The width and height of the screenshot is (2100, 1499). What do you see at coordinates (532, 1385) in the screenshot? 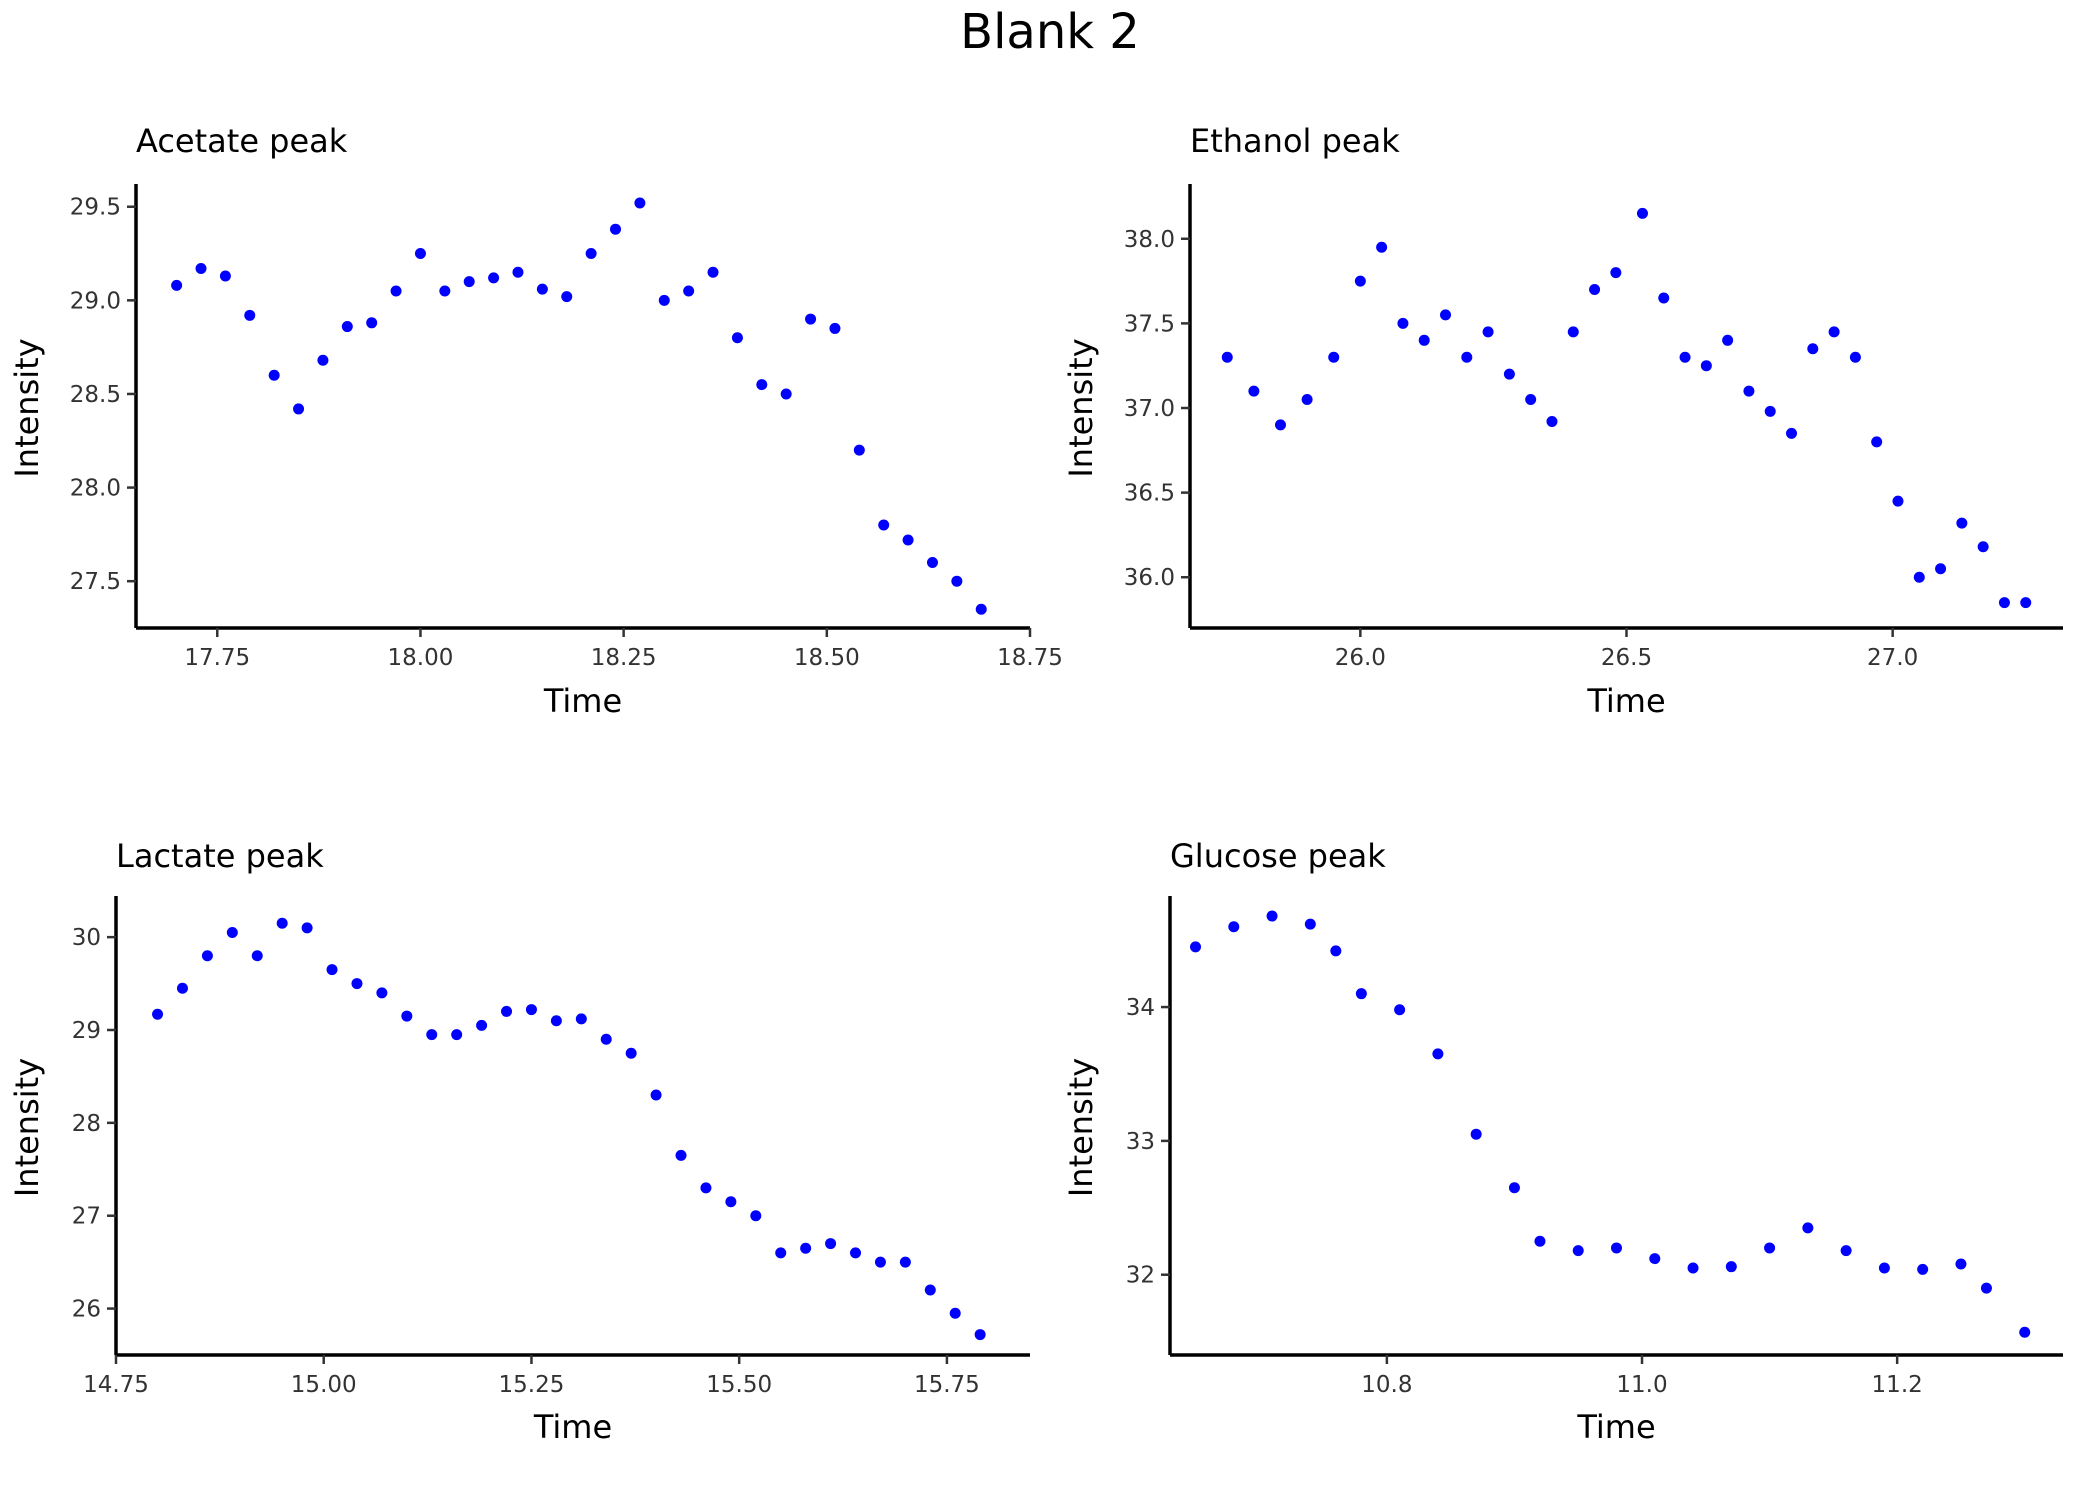
I see `lactate-x-tick-label: 15.25` at bounding box center [532, 1385].